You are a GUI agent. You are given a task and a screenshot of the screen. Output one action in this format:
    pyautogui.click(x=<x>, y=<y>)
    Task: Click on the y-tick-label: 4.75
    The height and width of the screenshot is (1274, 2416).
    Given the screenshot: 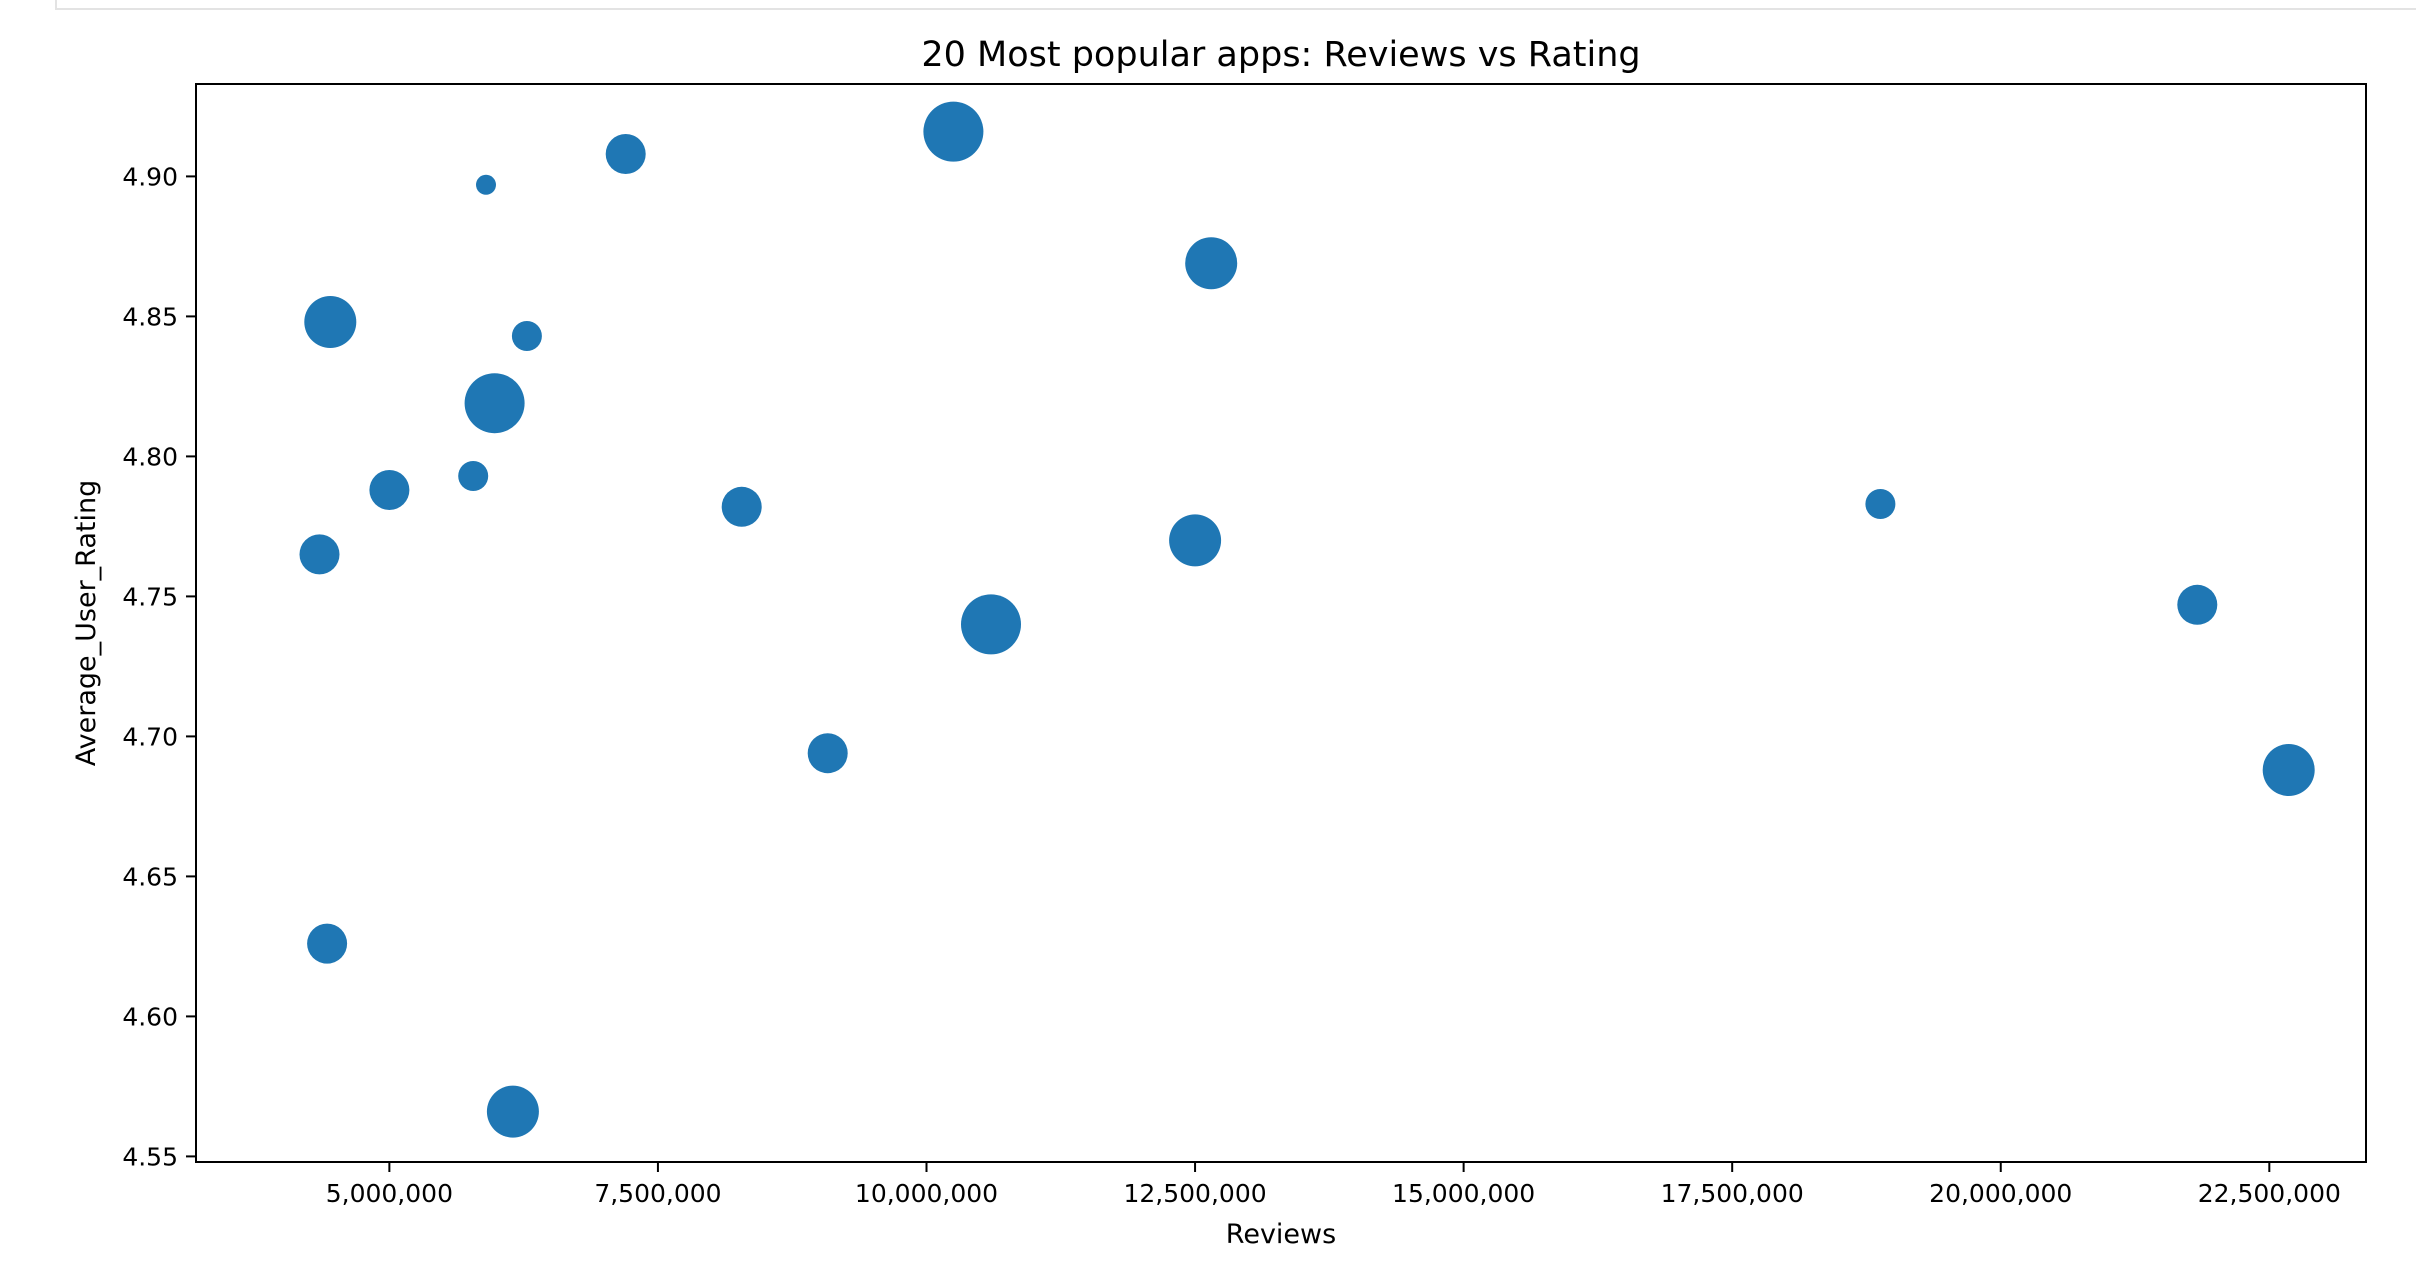 What is the action you would take?
    pyautogui.click(x=150, y=596)
    